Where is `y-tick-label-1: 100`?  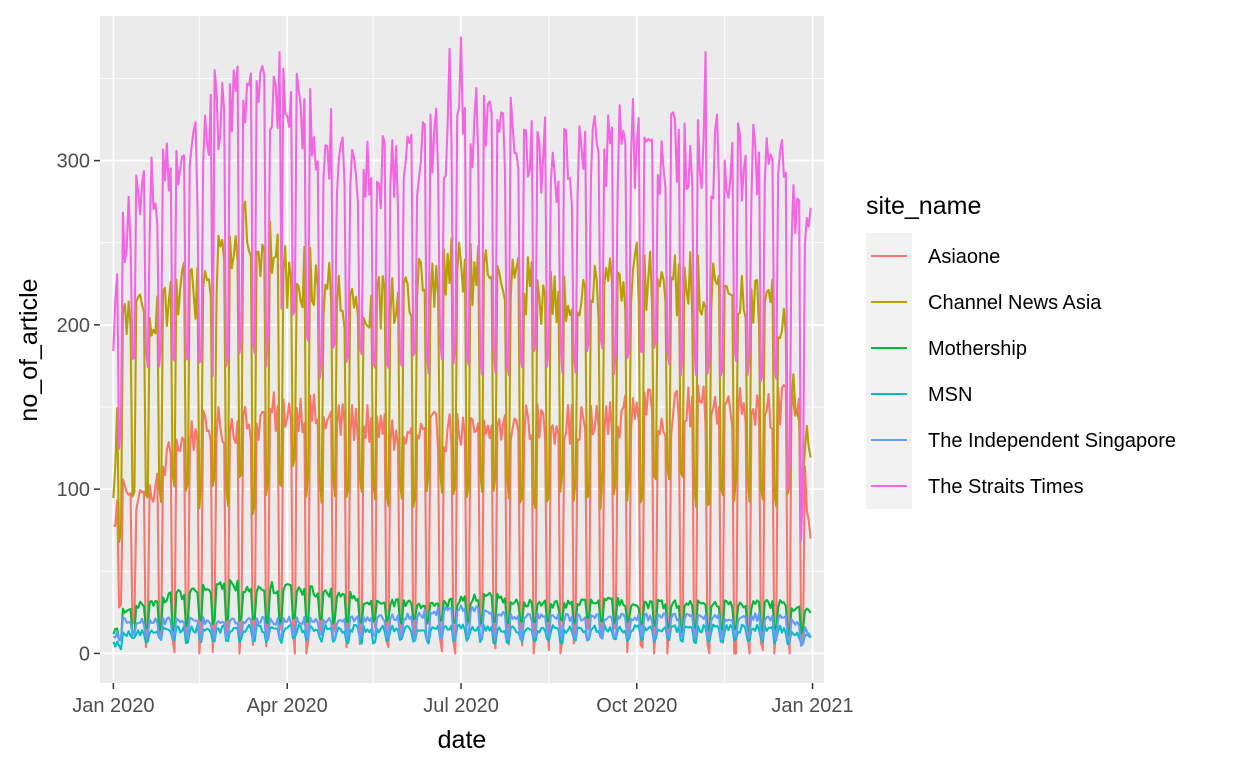 y-tick-label-1: 100 is located at coordinates (73, 490).